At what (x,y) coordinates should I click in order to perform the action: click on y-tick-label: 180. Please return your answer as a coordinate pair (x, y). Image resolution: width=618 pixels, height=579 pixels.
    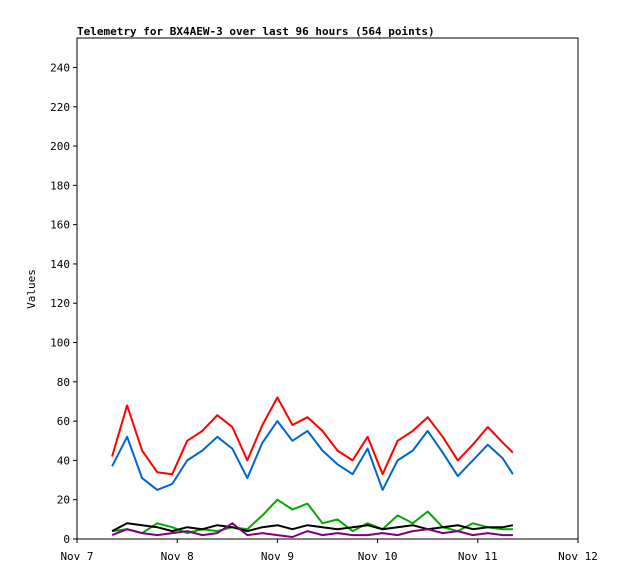
    Looking at the image, I should click on (60, 185).